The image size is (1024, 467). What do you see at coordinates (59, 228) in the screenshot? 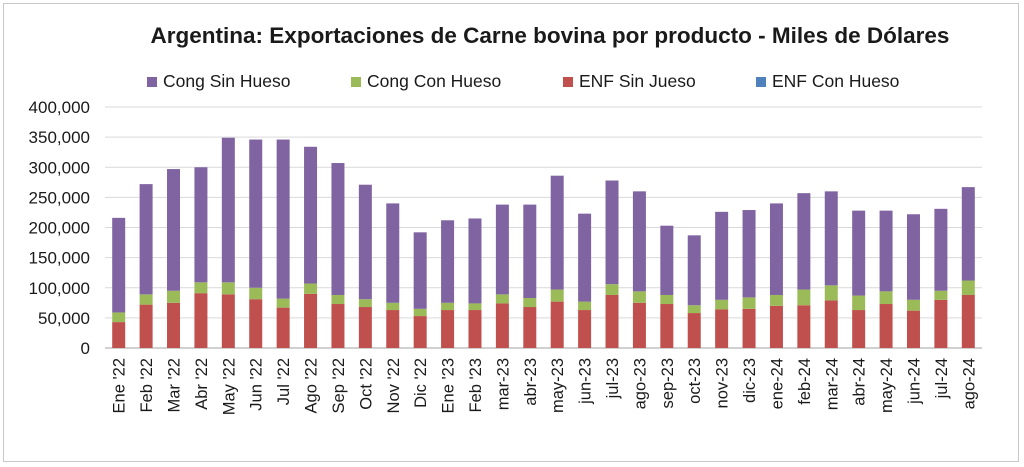
I see `y-tick-label: 200,000` at bounding box center [59, 228].